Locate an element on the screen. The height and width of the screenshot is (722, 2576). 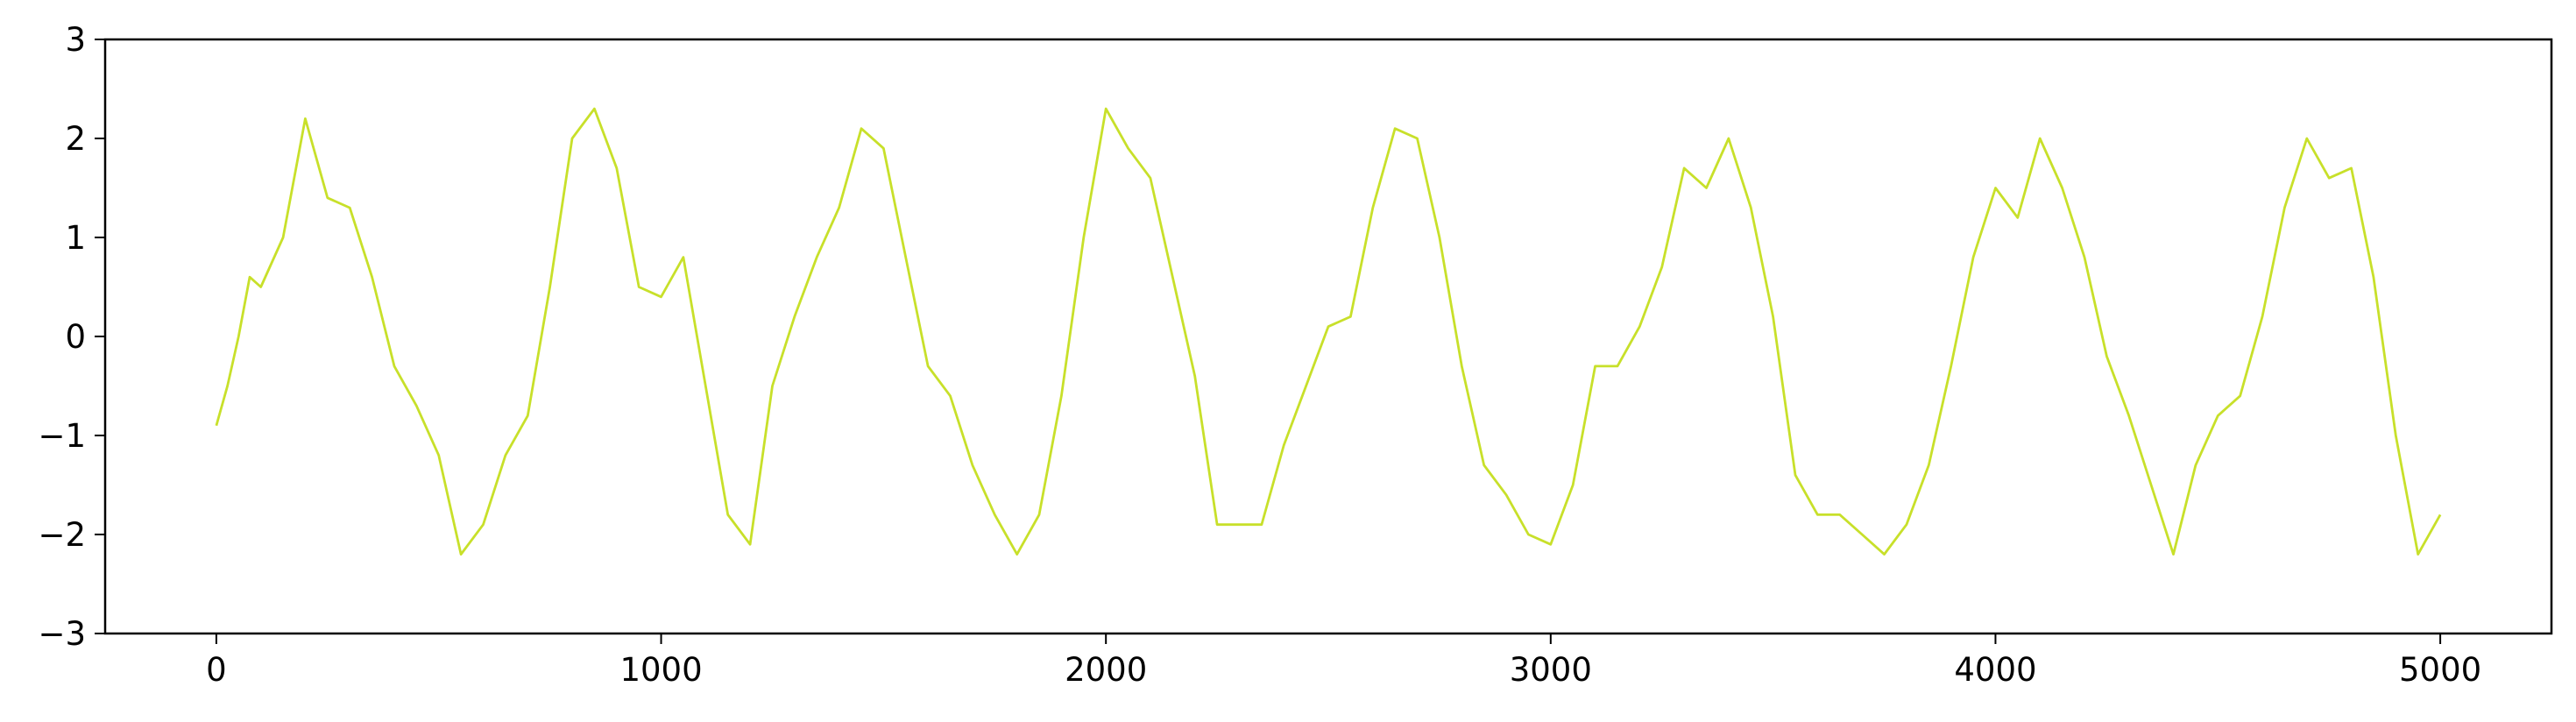
y-tick-label: −2 is located at coordinates (62, 535).